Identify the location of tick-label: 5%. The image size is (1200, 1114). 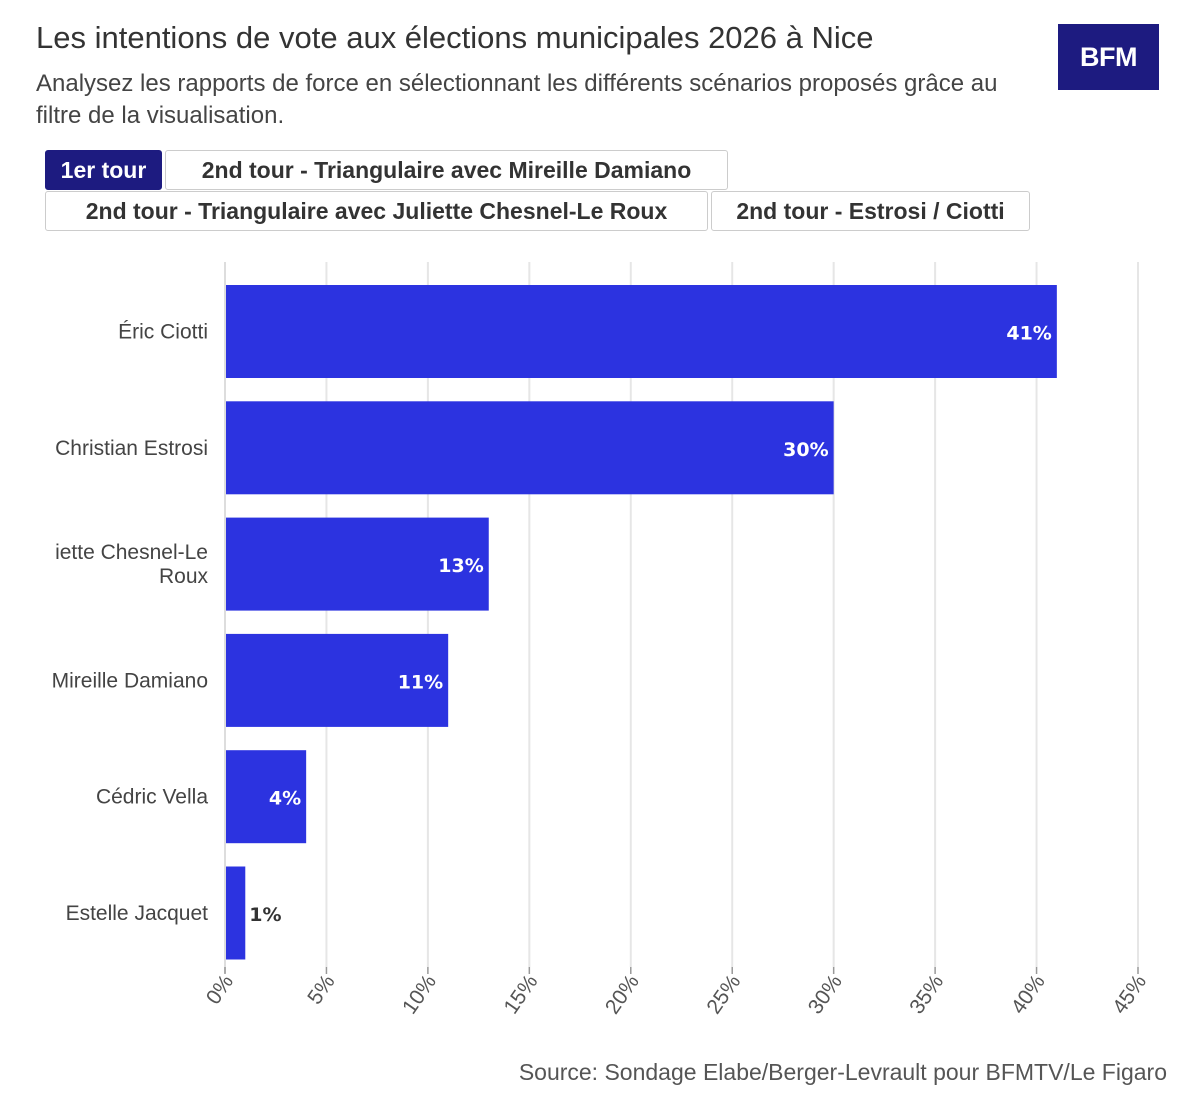
(321, 990).